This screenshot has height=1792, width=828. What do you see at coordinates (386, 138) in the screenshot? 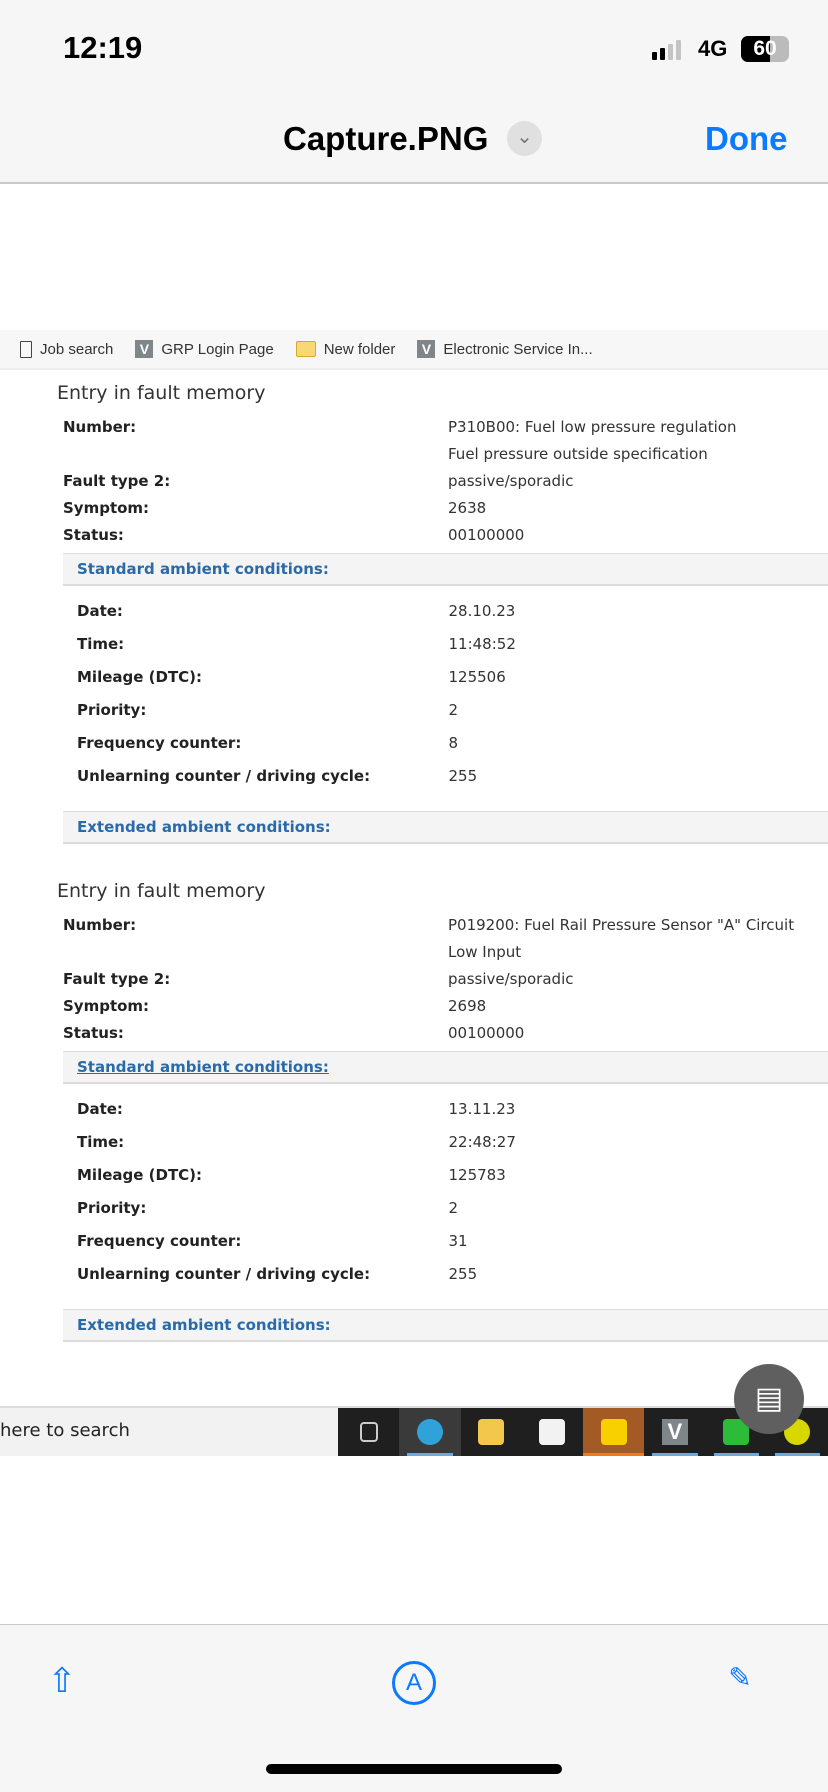
I see `file-title: Capture.PNG` at bounding box center [386, 138].